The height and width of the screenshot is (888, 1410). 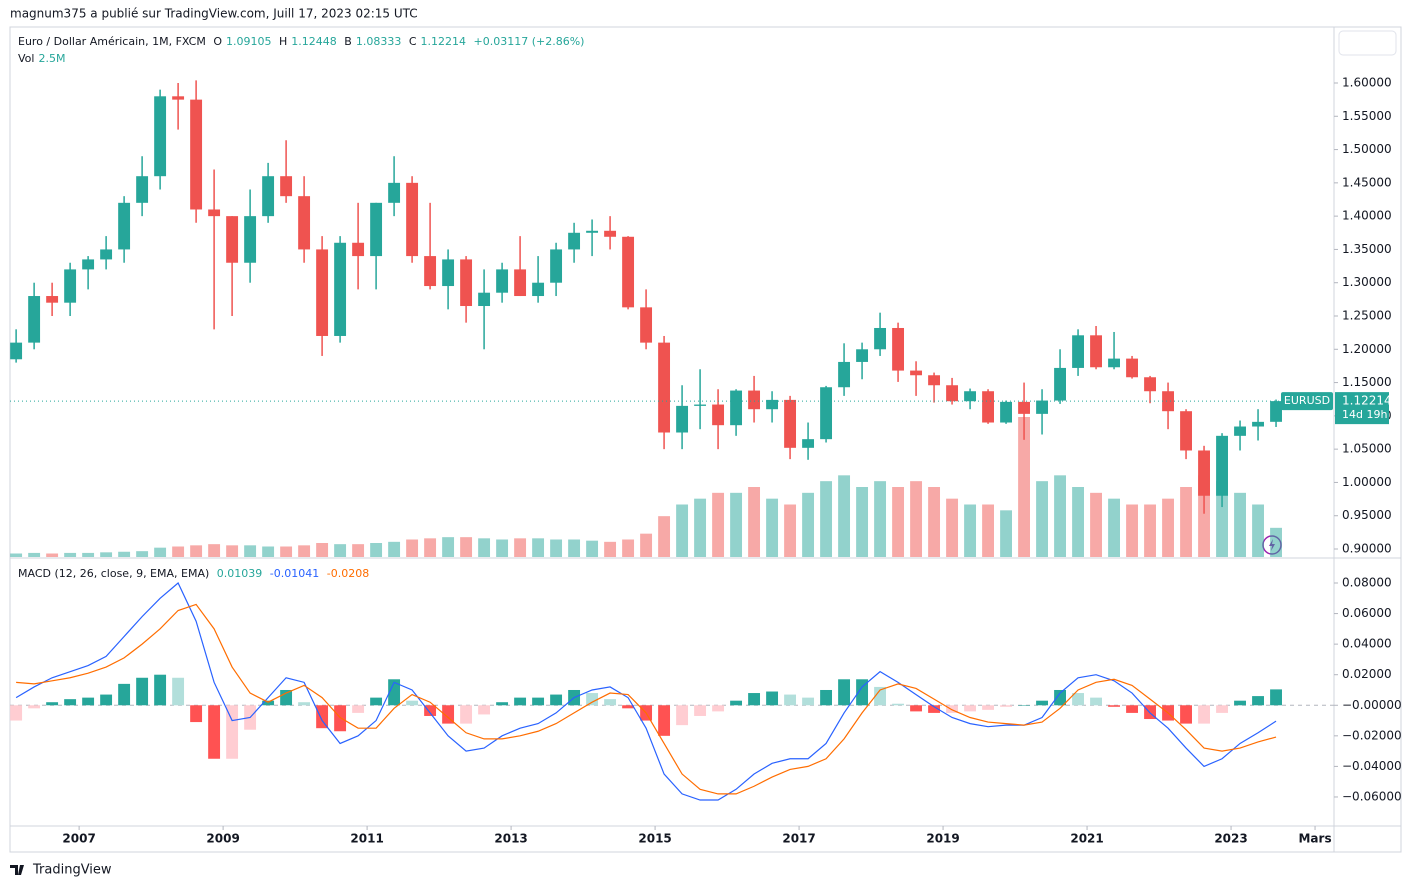 I want to click on close-value: 1.12214, so click(x=443, y=41).